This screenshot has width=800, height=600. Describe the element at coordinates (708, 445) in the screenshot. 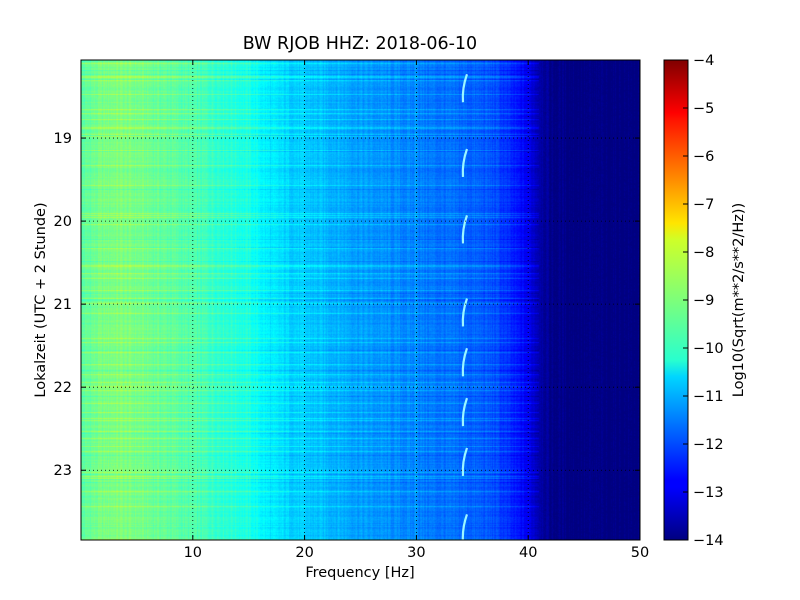

I see `colorbar-tick-label-8: −12` at that location.